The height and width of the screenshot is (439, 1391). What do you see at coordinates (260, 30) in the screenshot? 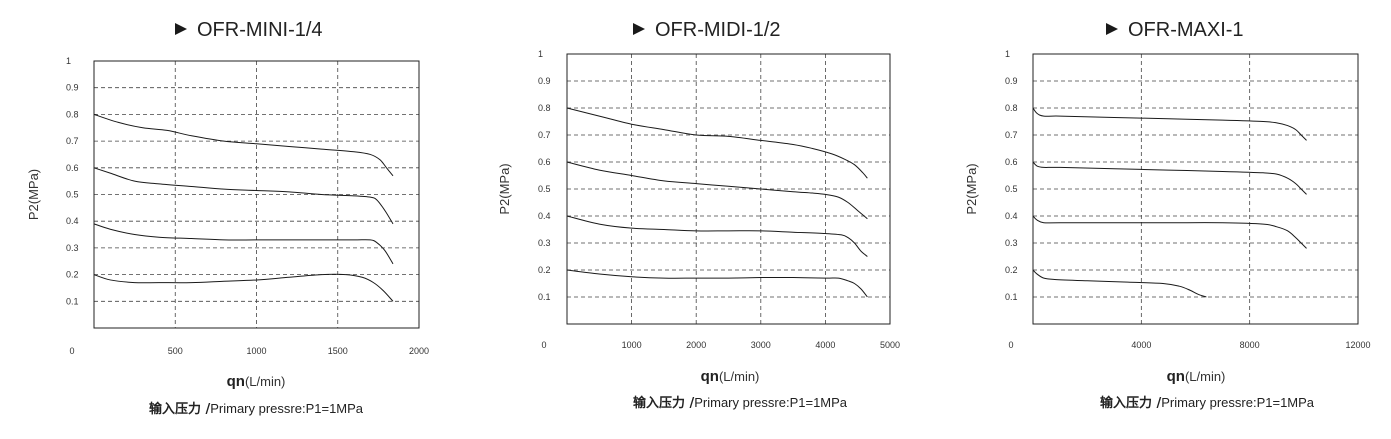
I see `chart-title: OFR-MINI-1/4` at bounding box center [260, 30].